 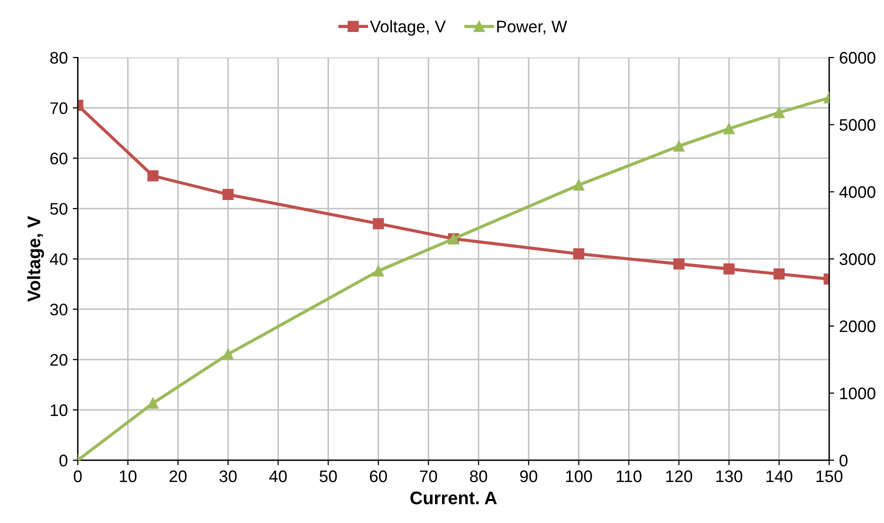 I want to click on x-tick-label: 30, so click(x=228, y=476).